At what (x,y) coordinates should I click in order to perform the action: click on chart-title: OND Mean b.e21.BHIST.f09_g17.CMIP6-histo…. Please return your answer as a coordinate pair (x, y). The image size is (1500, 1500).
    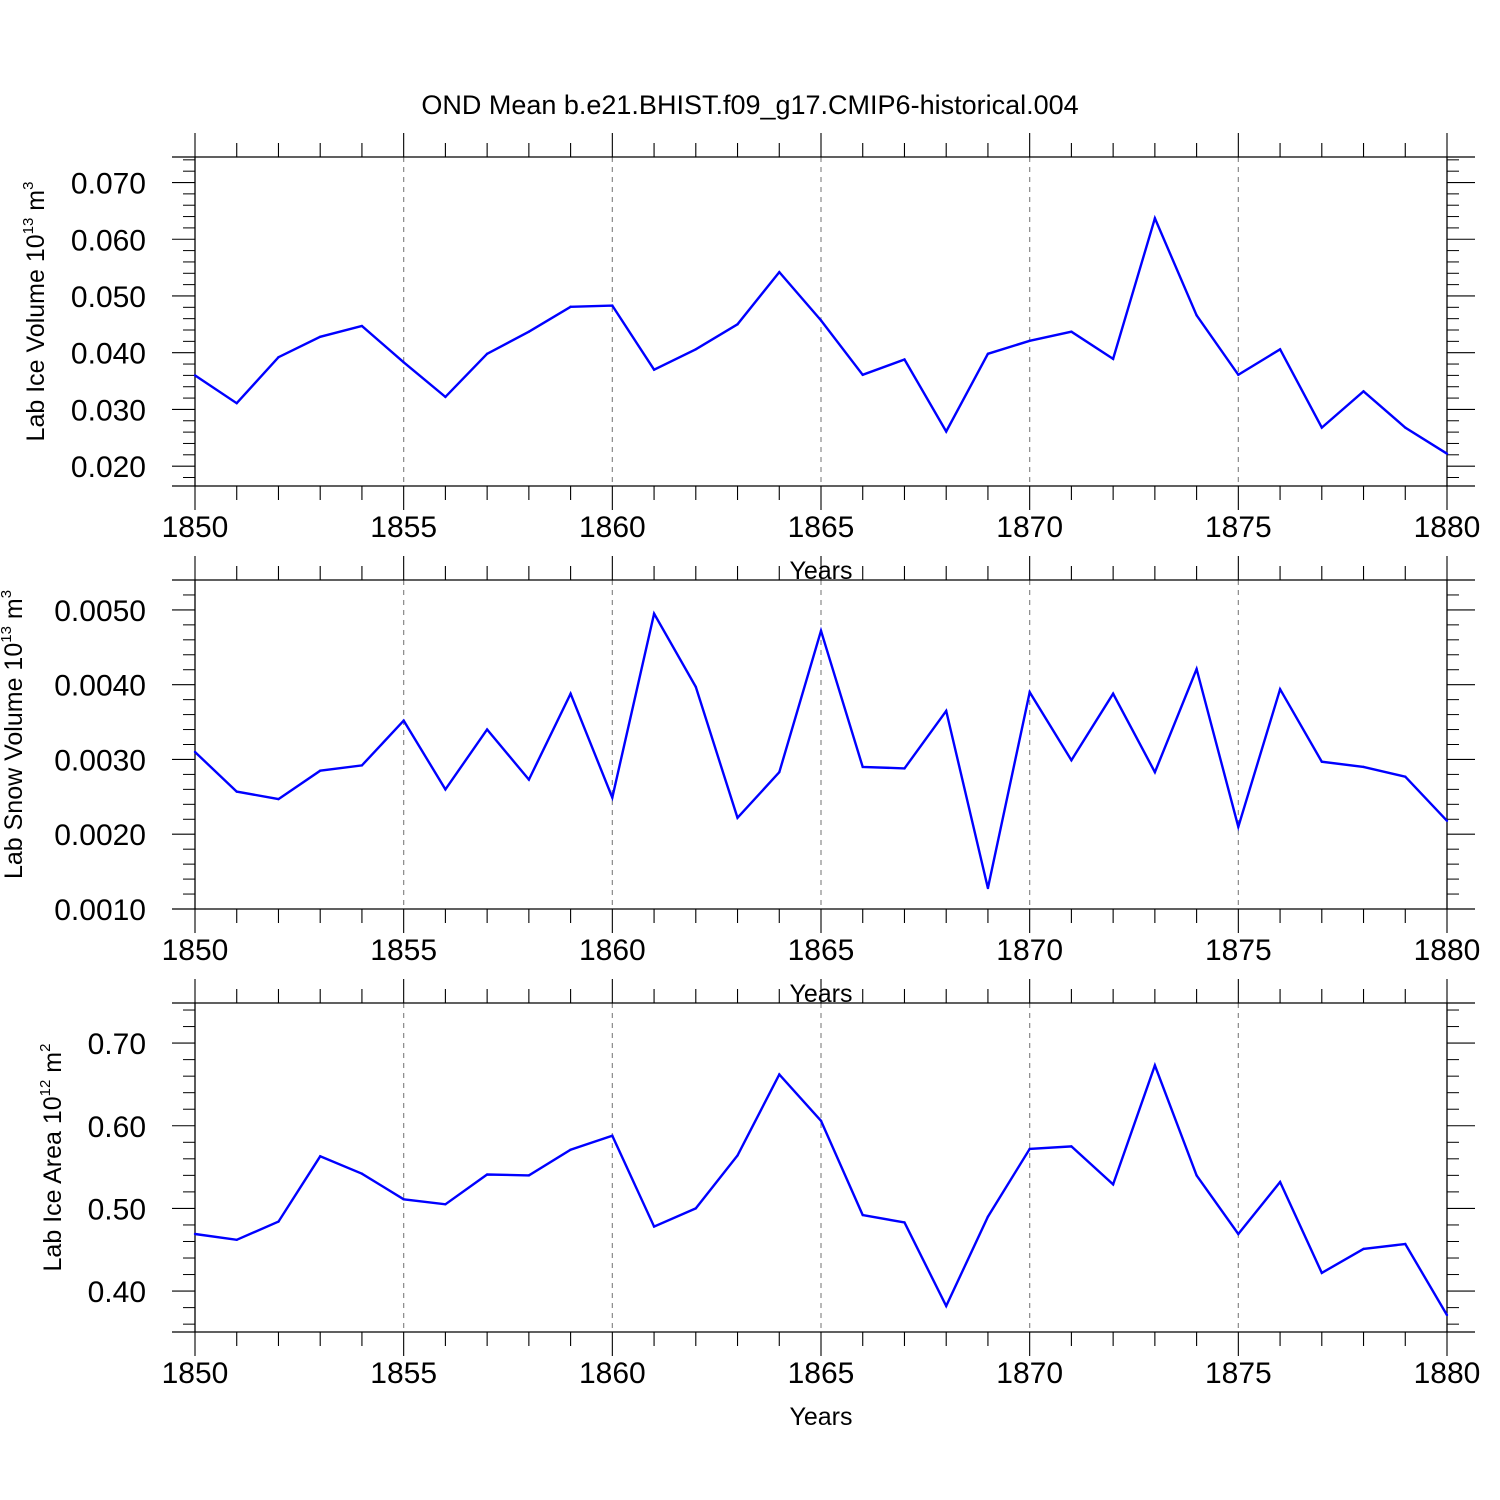
    Looking at the image, I should click on (750, 105).